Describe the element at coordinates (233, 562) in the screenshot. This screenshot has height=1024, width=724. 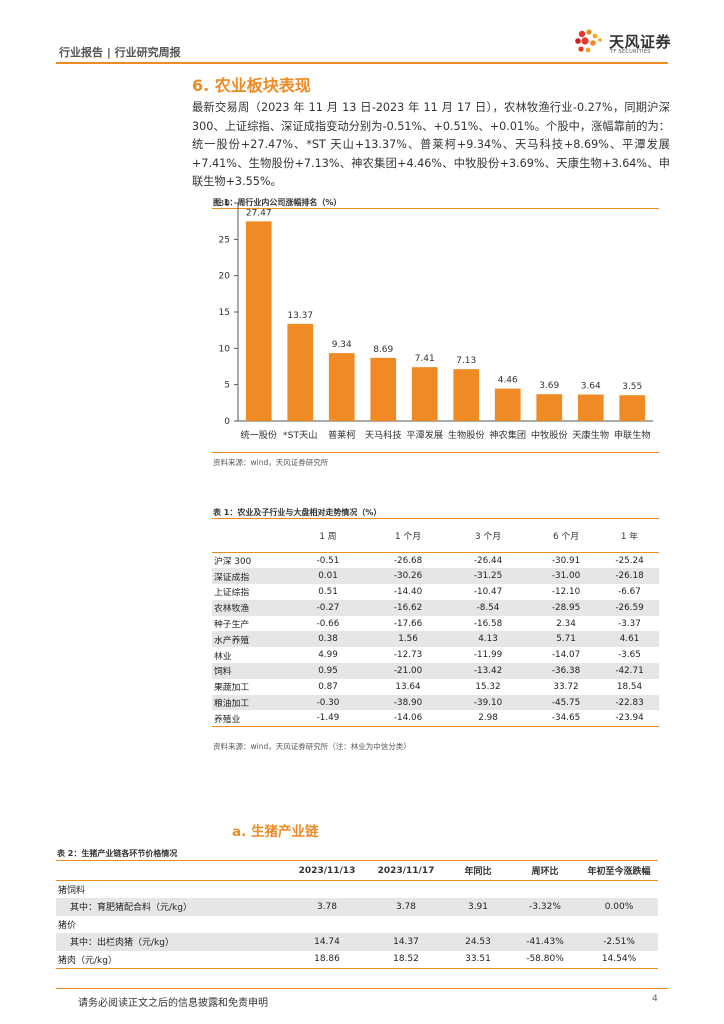
I see `row-label: 沪深 300` at that location.